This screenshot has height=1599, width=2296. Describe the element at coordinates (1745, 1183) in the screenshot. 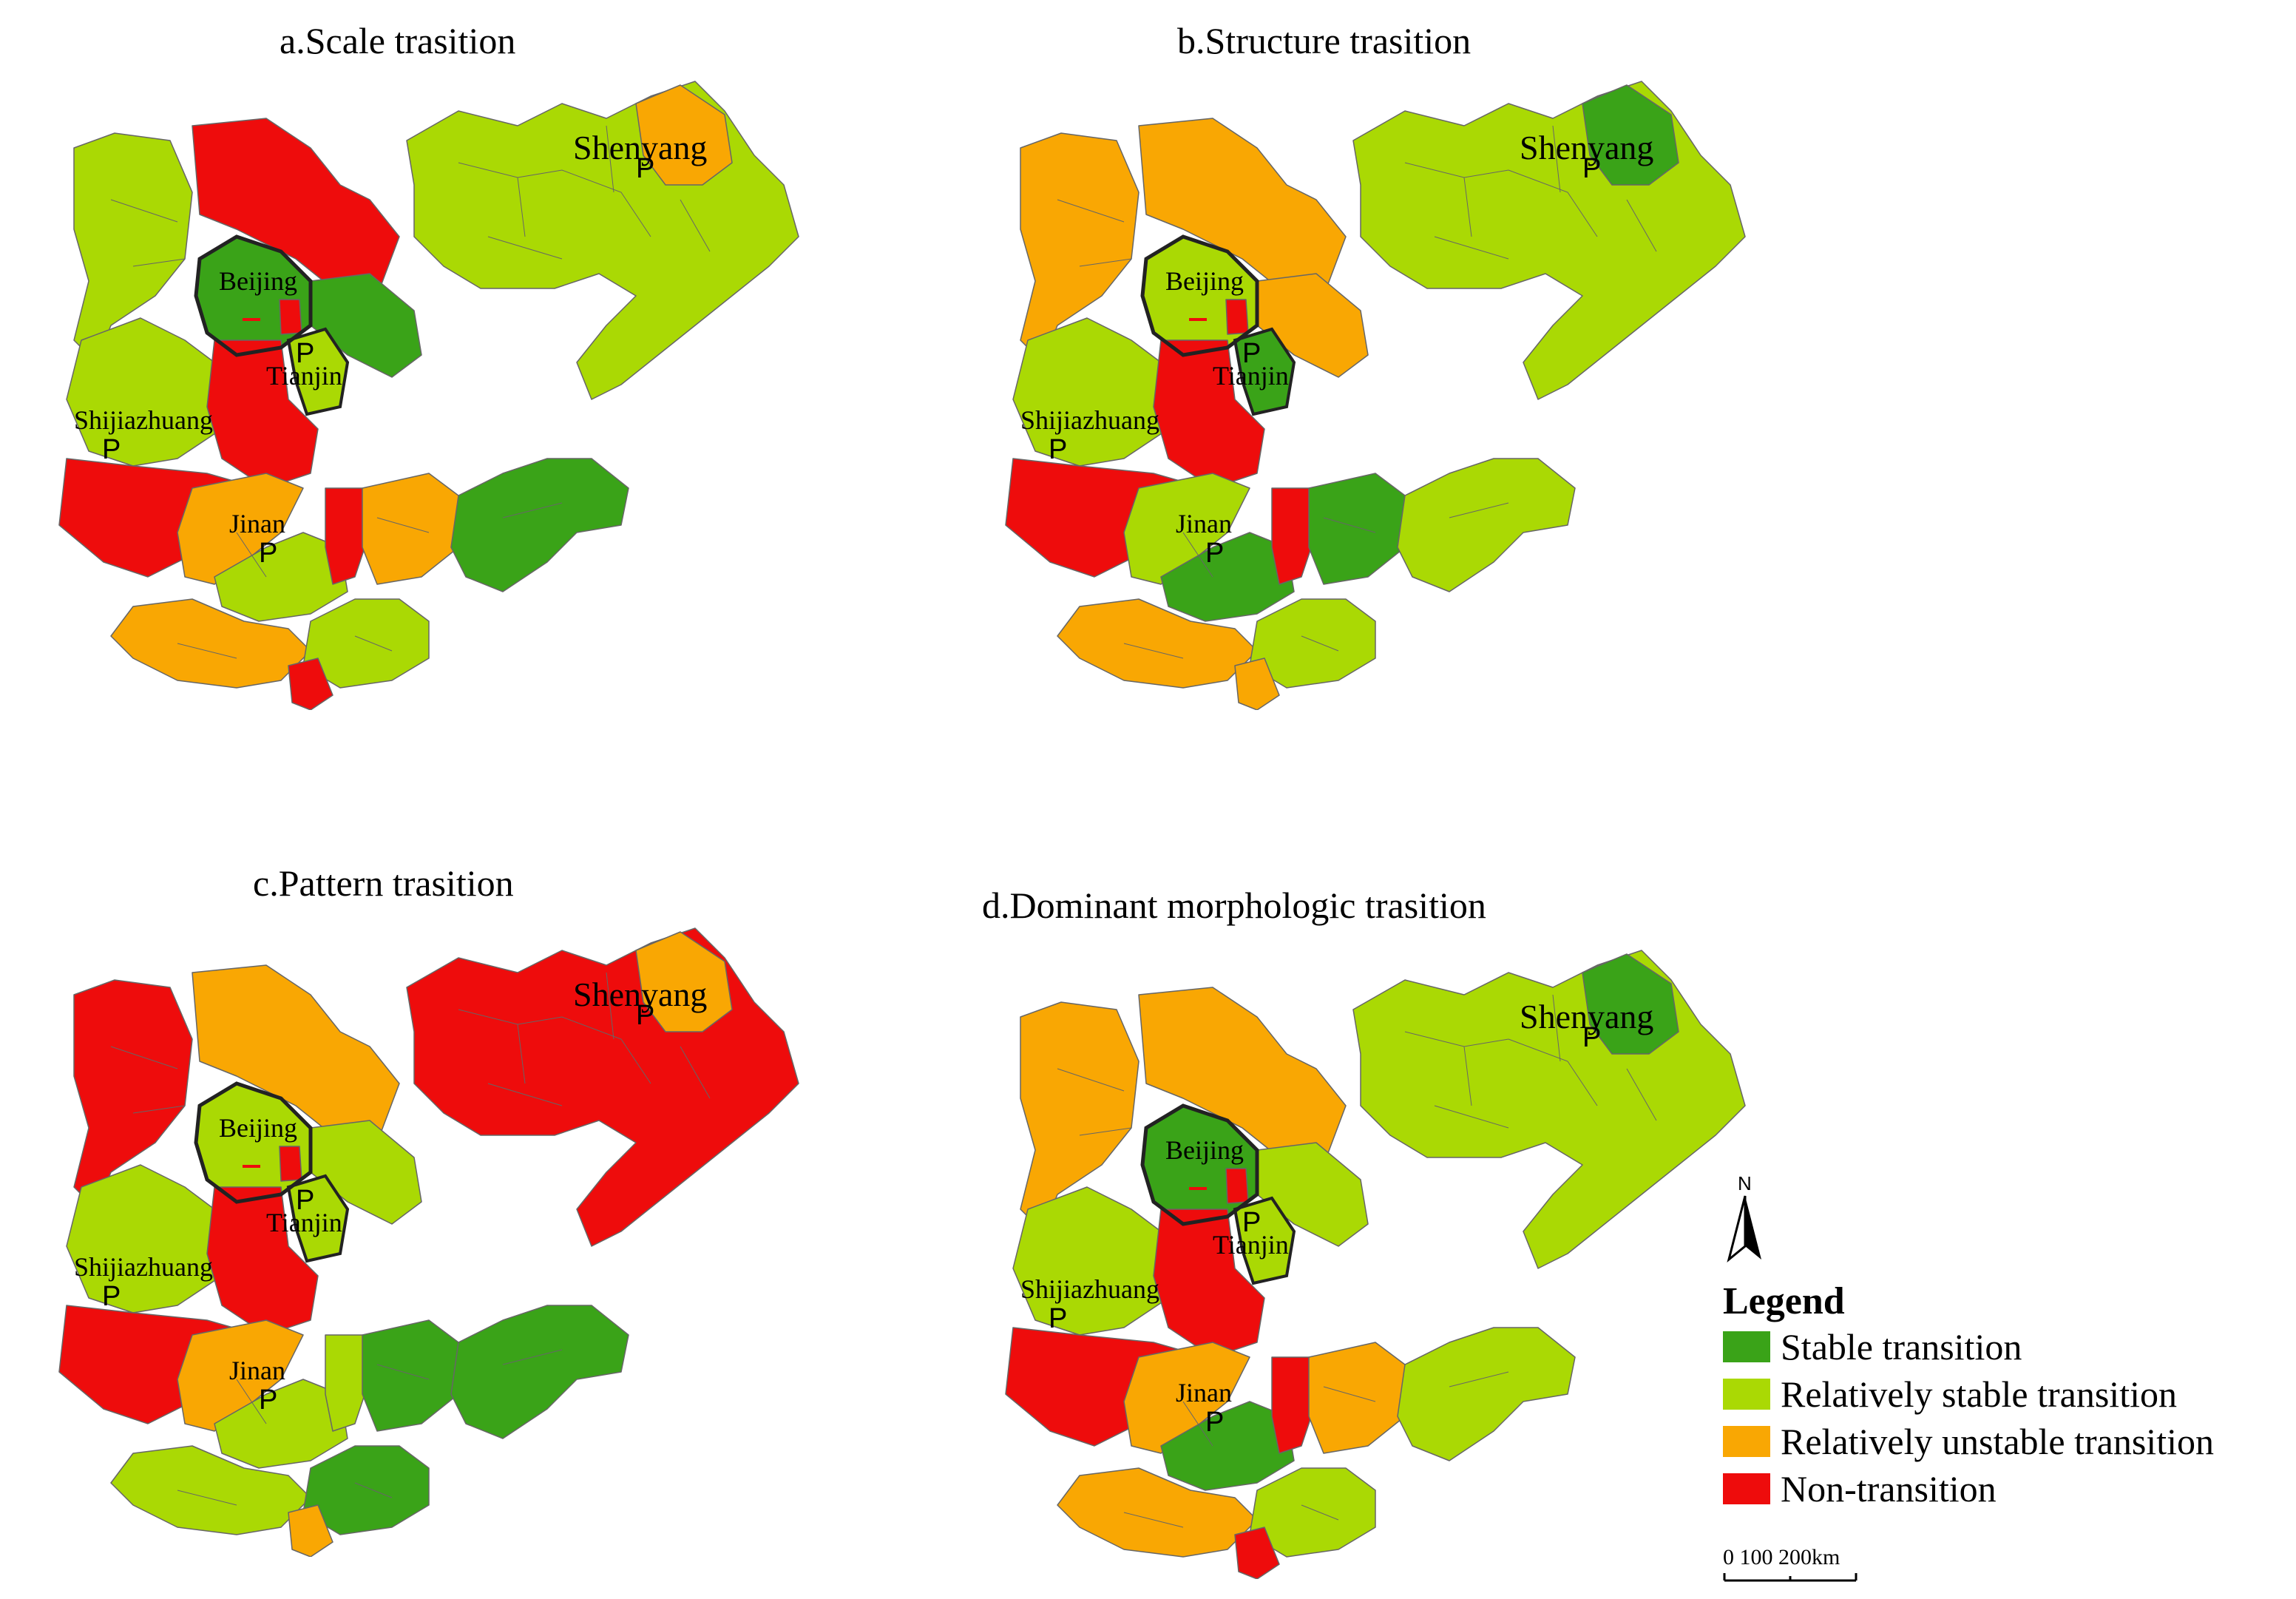

I see `north-label: N` at that location.